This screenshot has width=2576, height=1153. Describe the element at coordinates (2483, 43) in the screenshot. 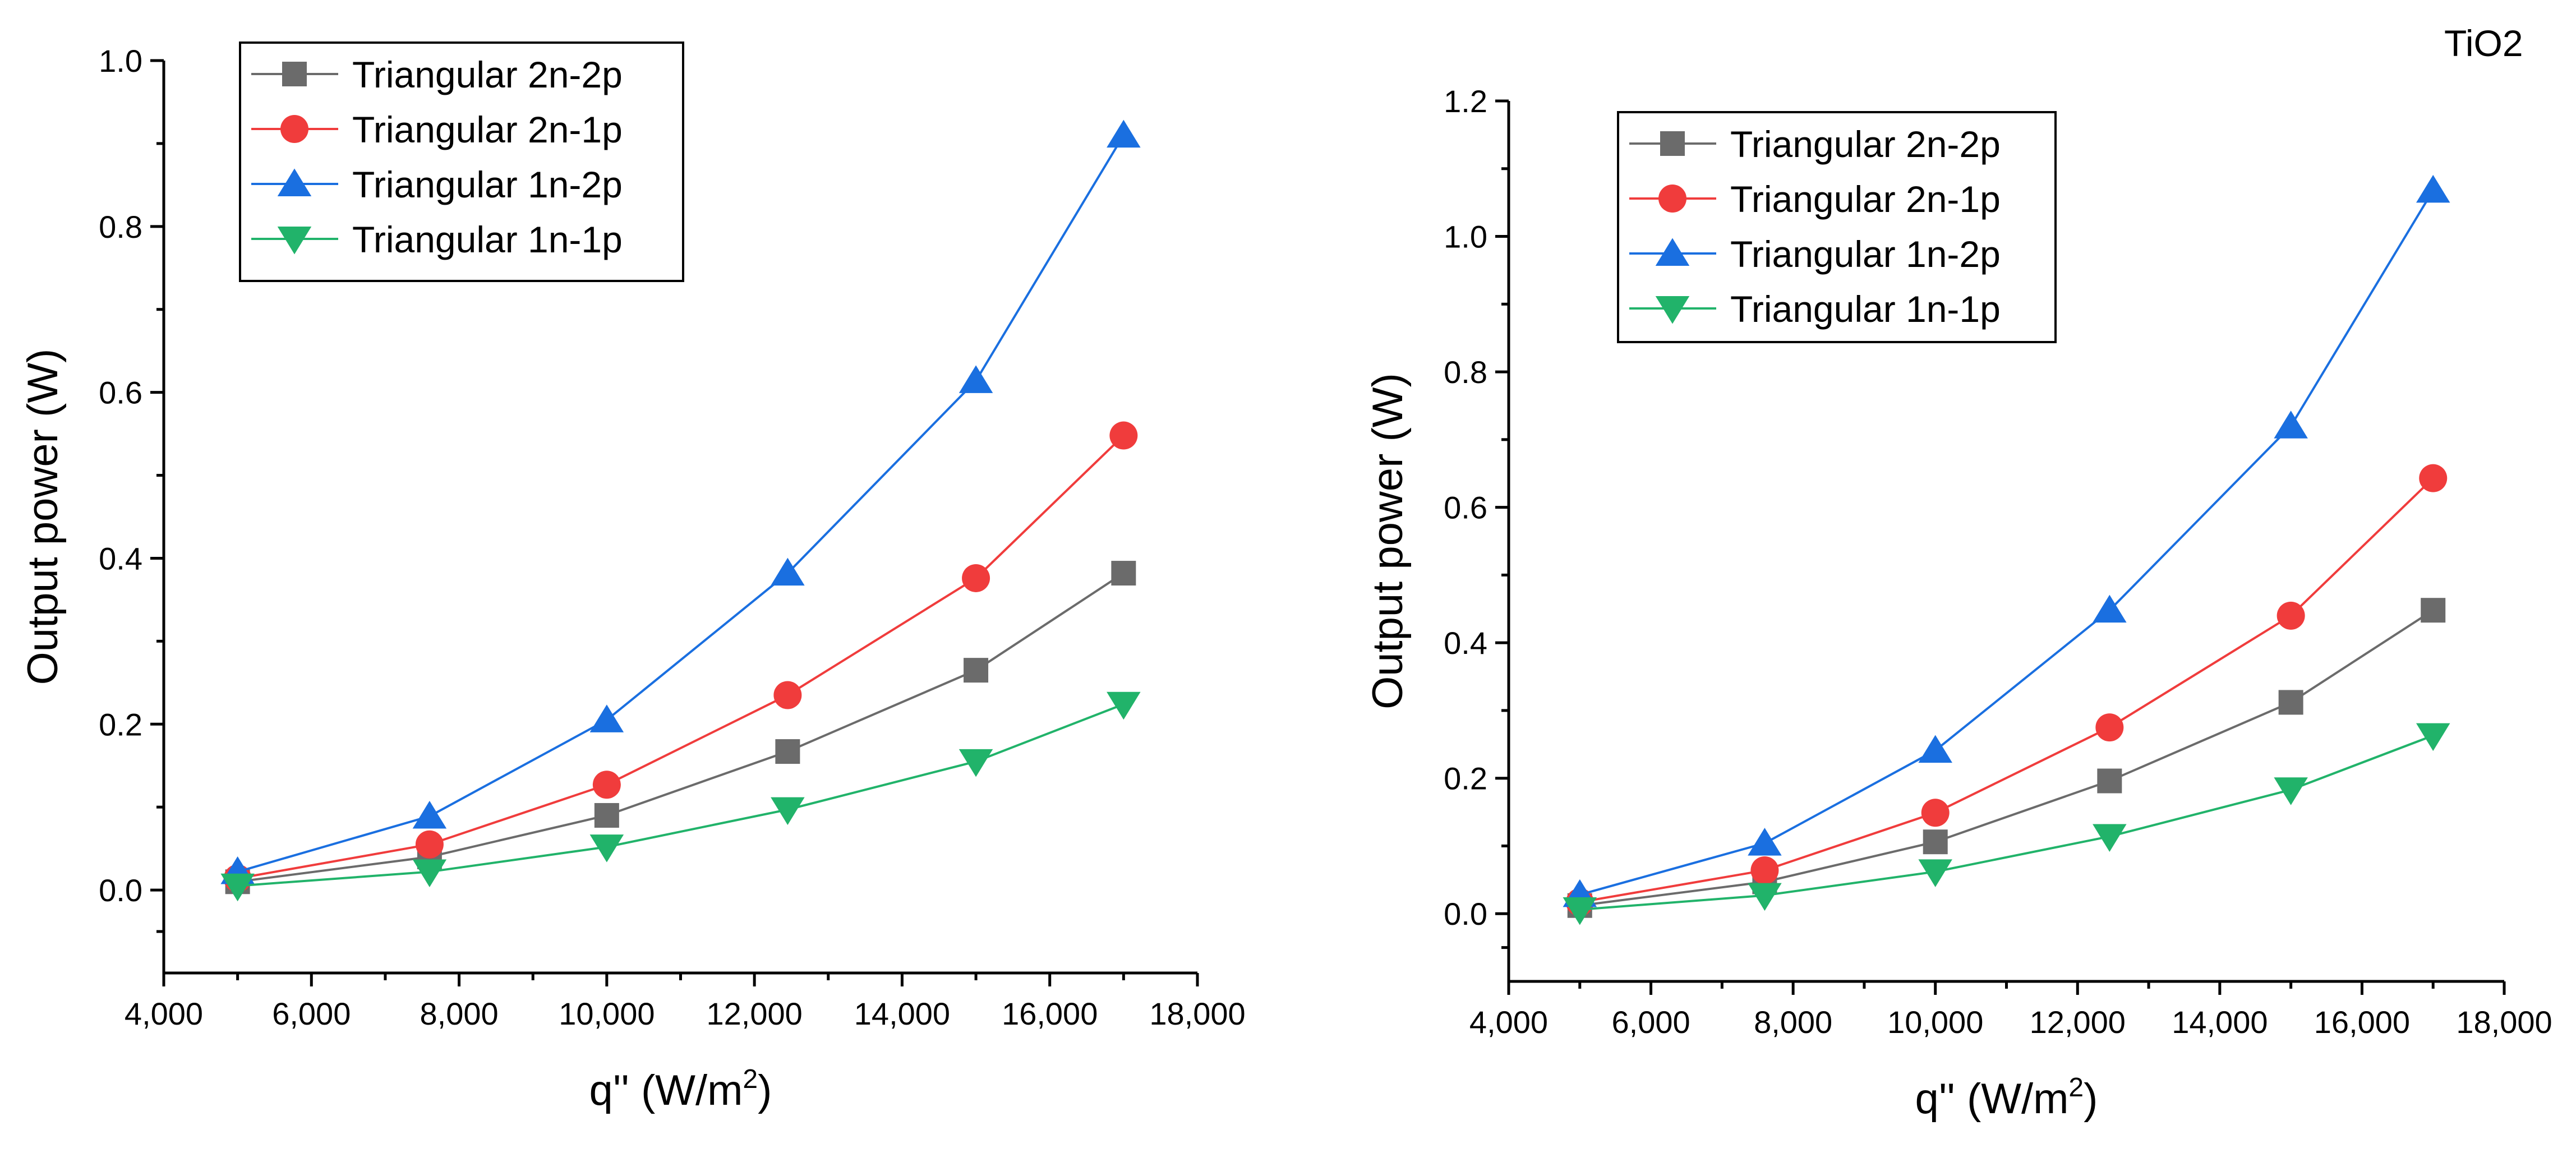

I see `annotation-label: TiO2` at that location.